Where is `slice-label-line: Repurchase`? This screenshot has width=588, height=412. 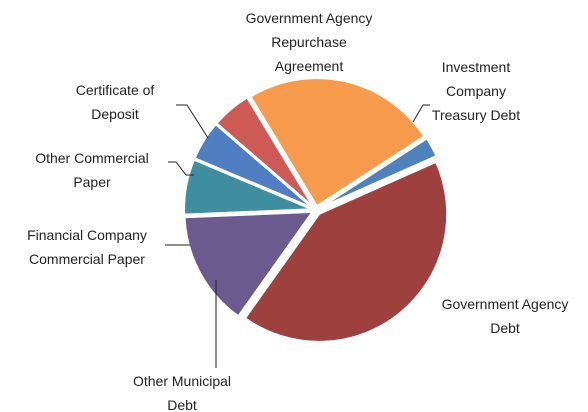
slice-label-line: Repurchase is located at coordinates (309, 42).